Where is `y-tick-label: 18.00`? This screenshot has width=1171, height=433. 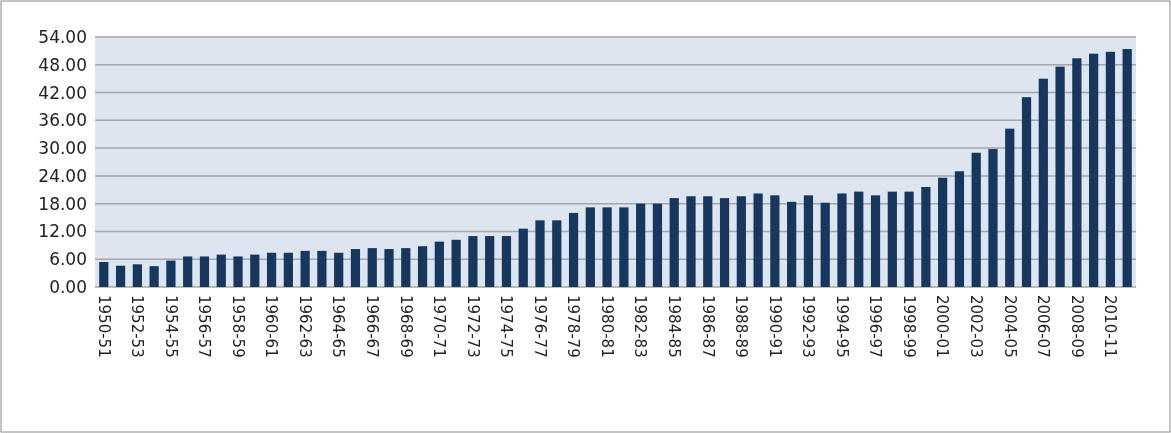 y-tick-label: 18.00 is located at coordinates (62, 203).